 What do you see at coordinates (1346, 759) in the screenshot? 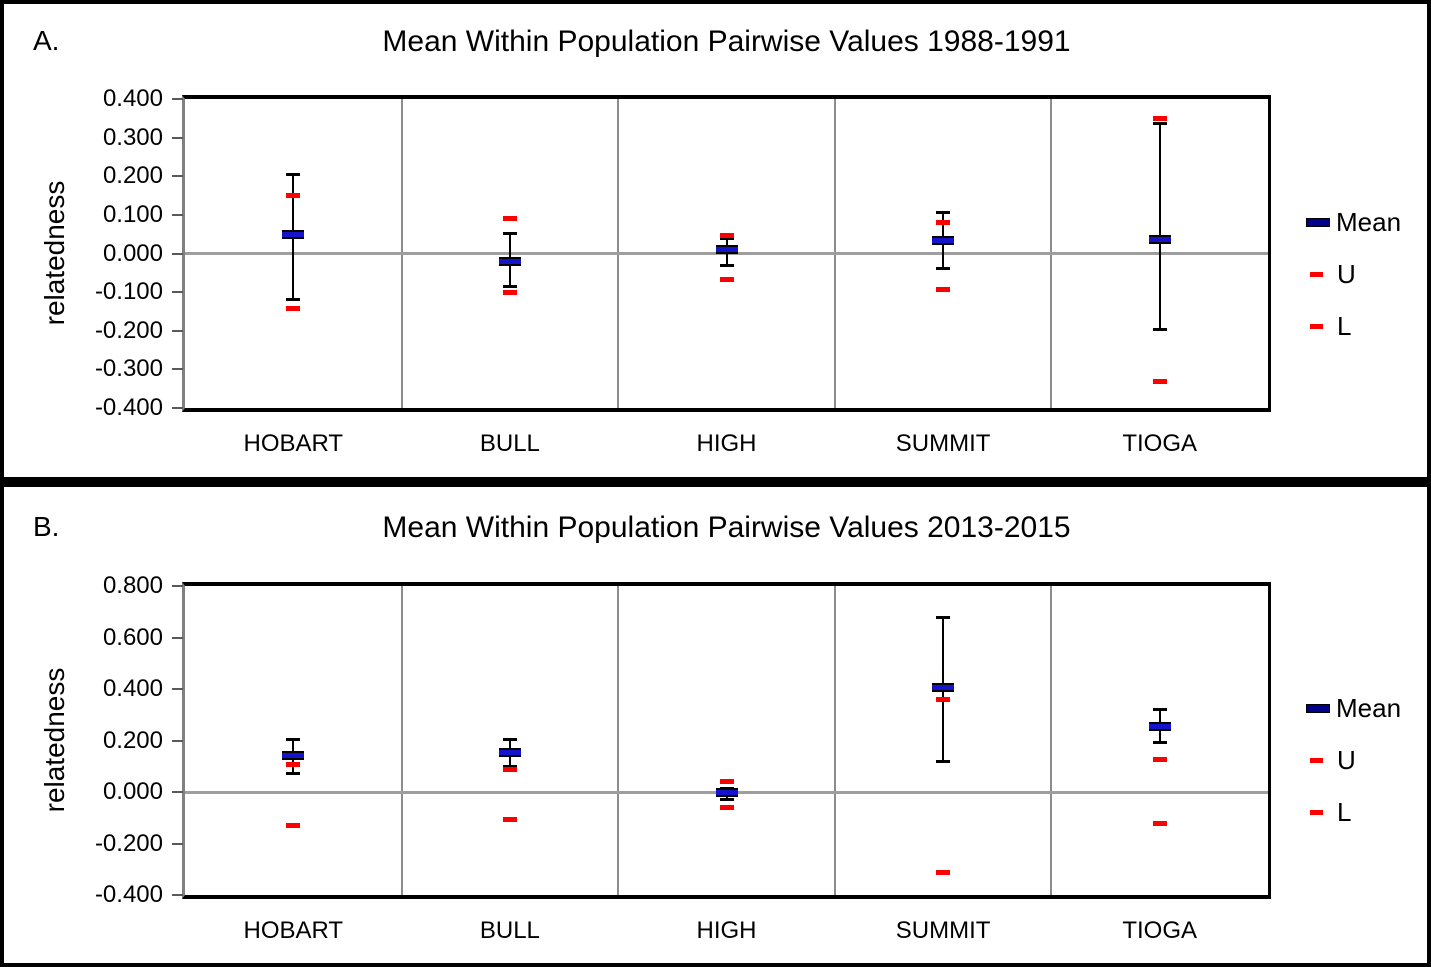
I see `legend-upper-label: U` at bounding box center [1346, 759].